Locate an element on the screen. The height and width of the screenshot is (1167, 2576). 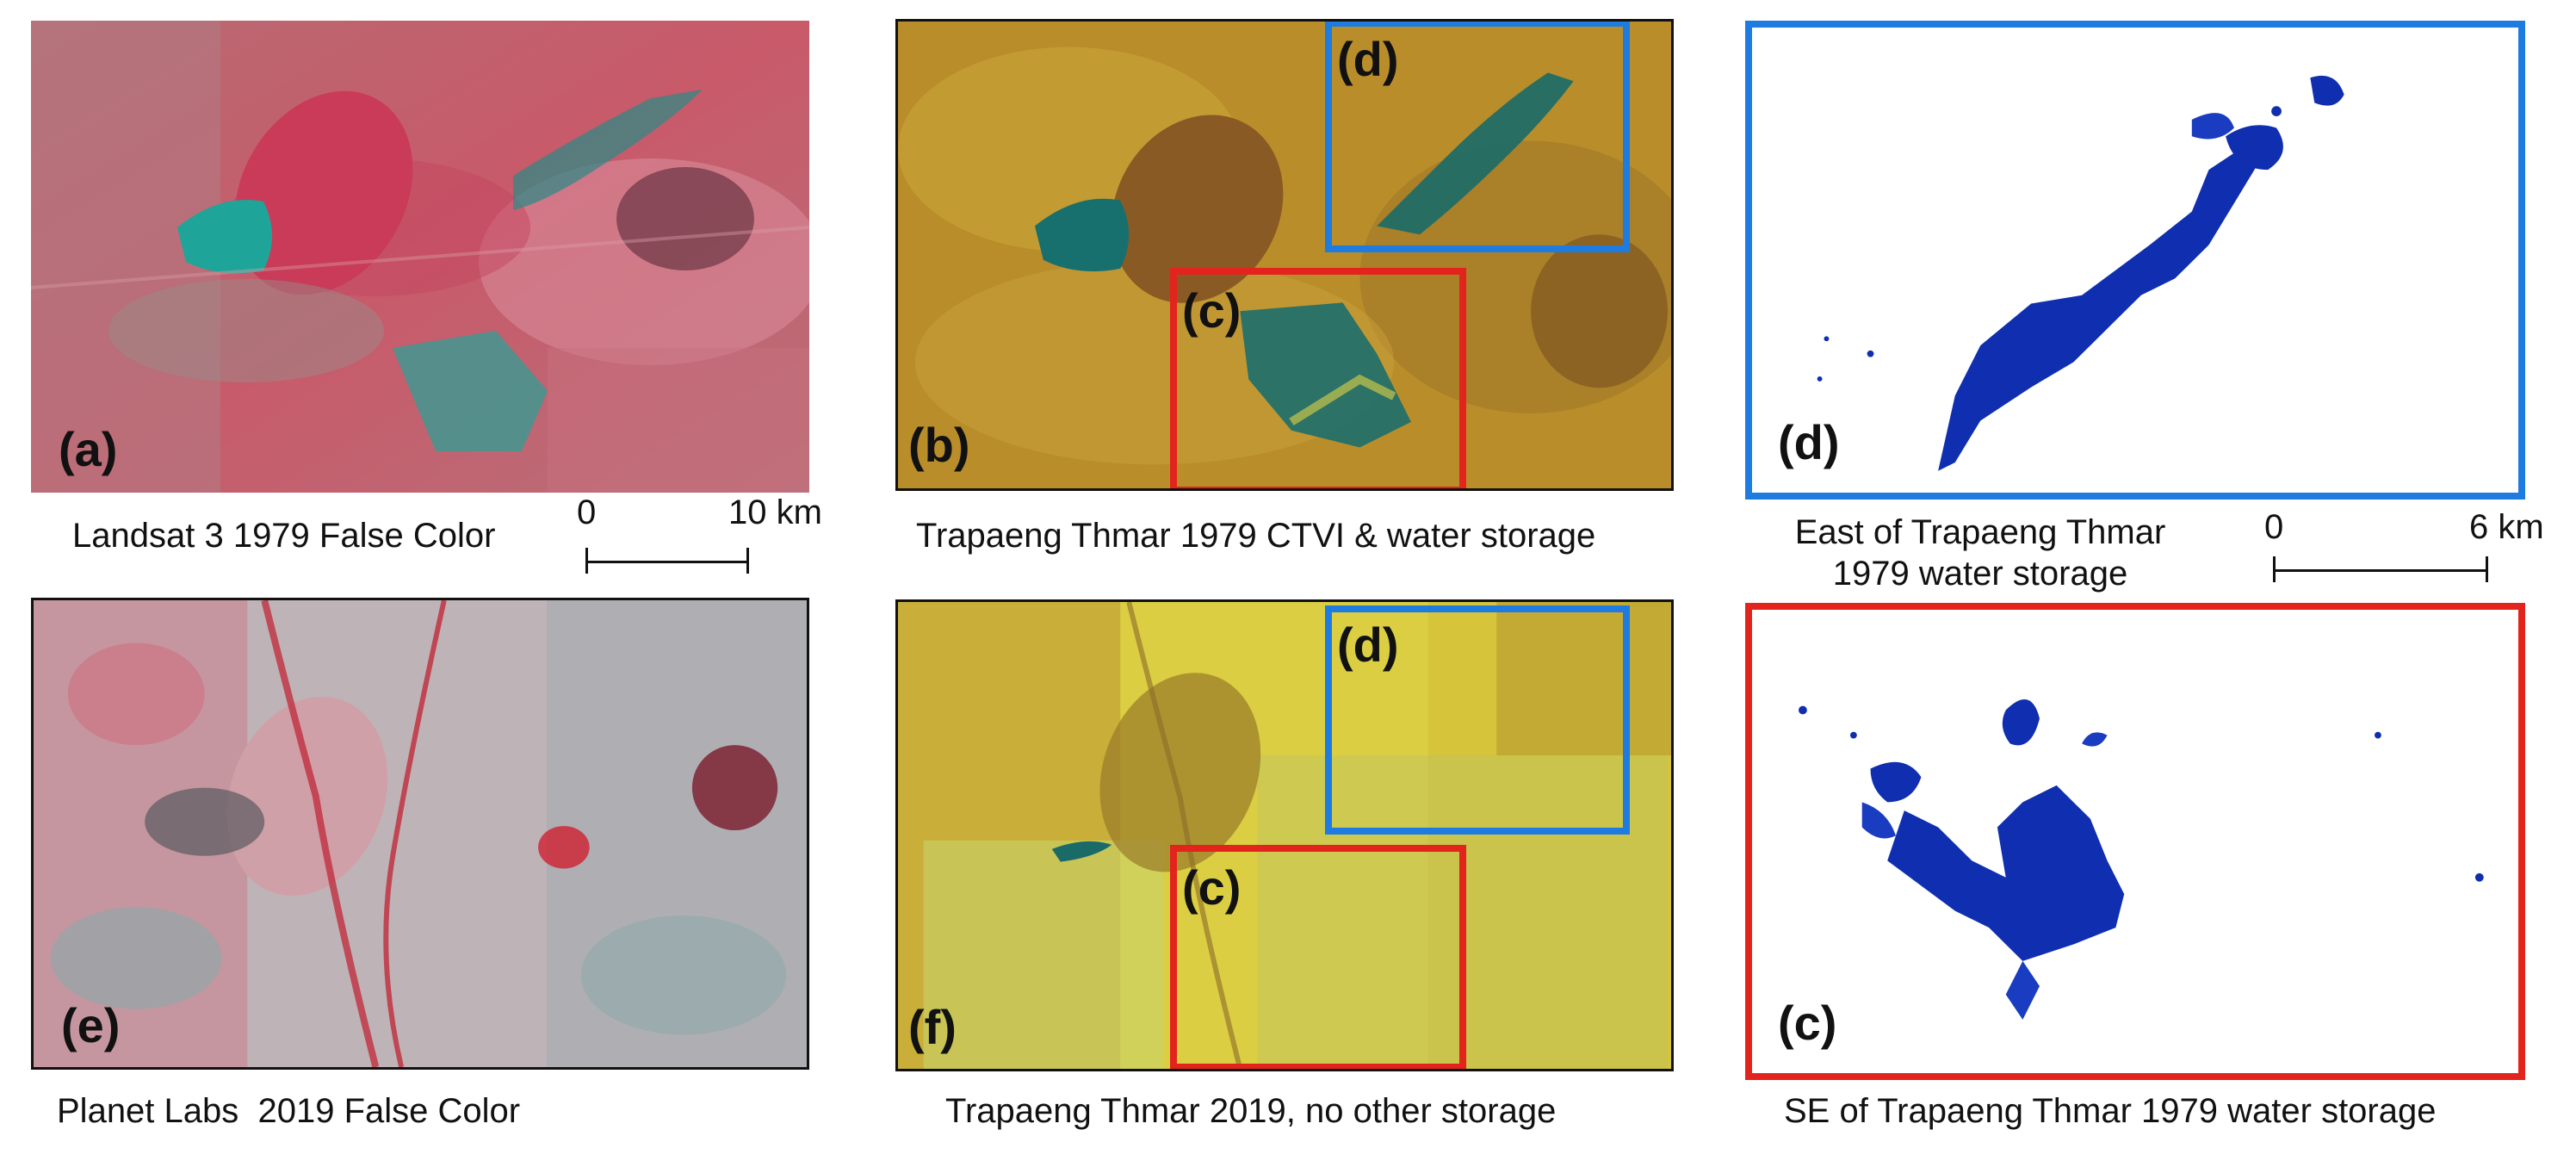
panel-c-se-water-map: (c) is located at coordinates (2135, 841).